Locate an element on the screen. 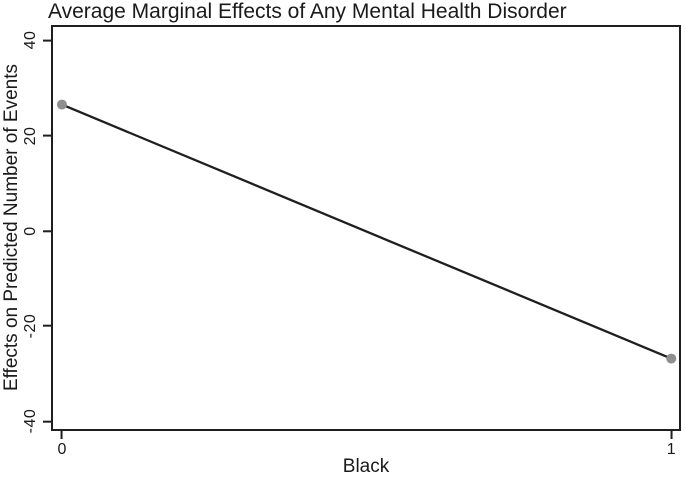 This screenshot has width=685, height=479. x-axis-tick: 0 is located at coordinates (62, 445).